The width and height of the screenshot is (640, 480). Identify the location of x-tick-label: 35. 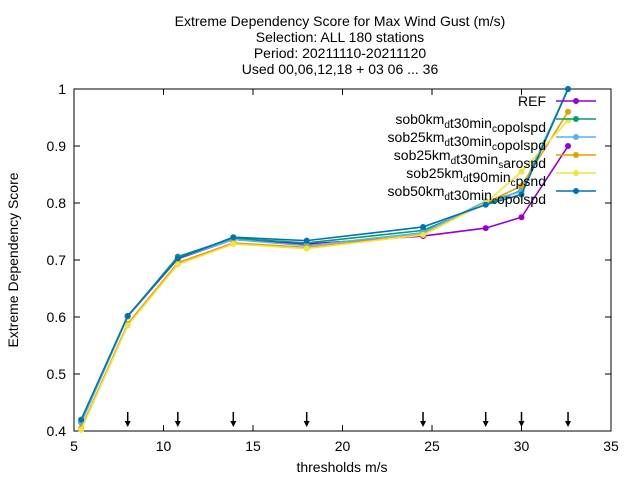
(611, 446).